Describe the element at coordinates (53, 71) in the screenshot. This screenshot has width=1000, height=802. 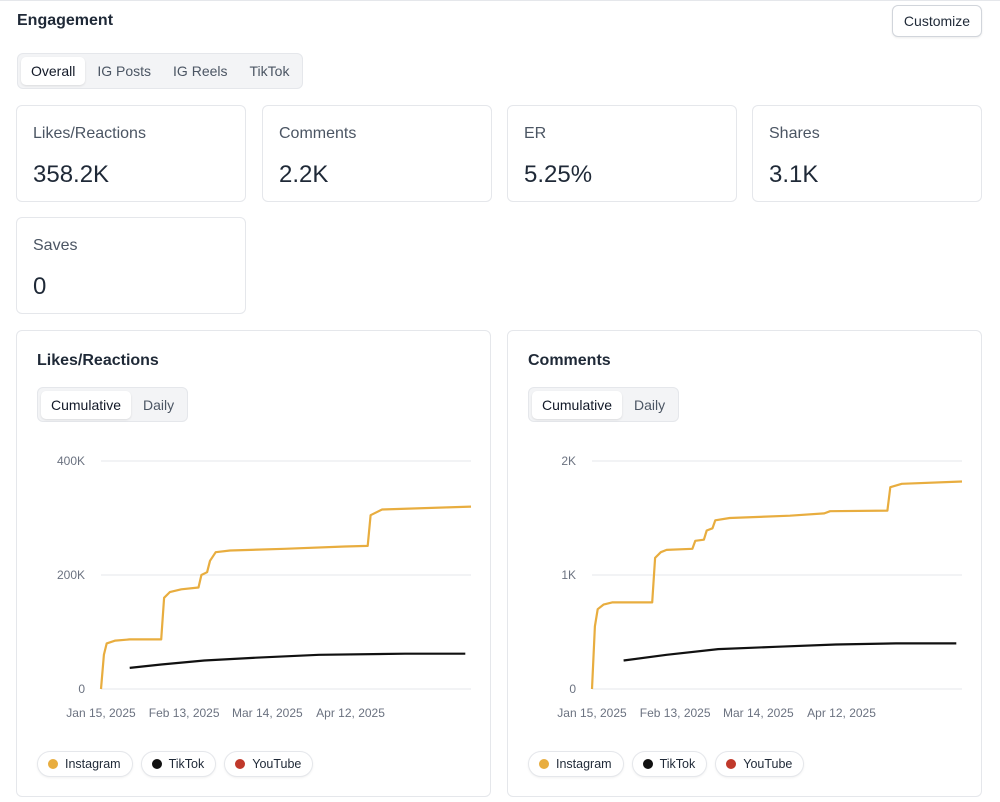
I see `tab-overall: Overall` at that location.